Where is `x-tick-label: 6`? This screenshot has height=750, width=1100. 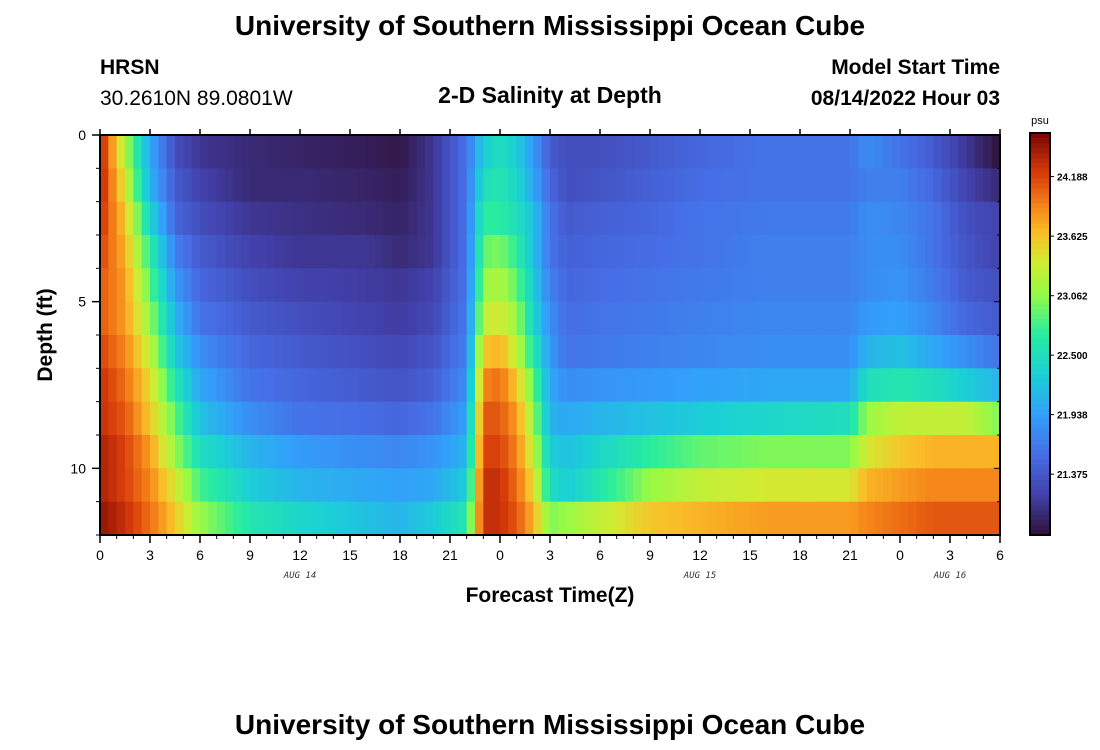 x-tick-label: 6 is located at coordinates (600, 555).